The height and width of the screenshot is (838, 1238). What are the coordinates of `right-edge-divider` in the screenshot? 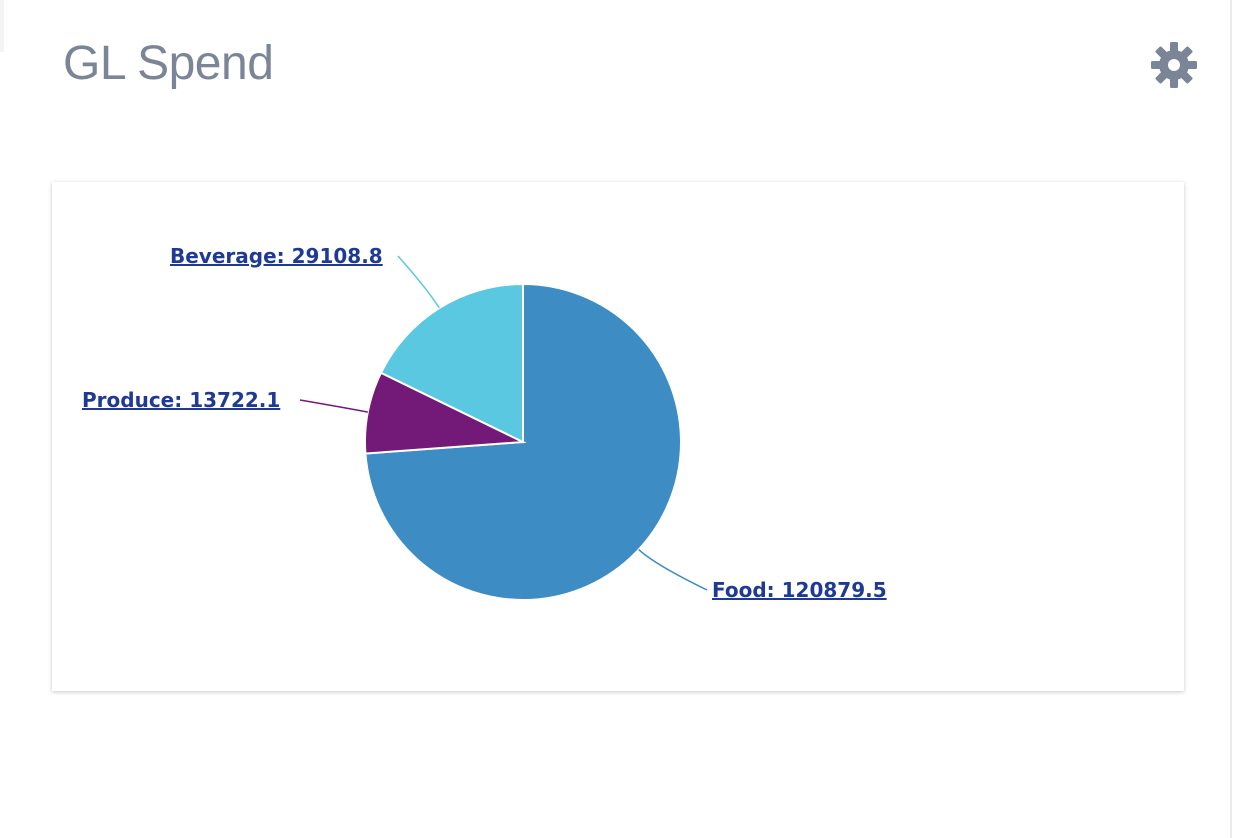 It's located at (1231, 419).